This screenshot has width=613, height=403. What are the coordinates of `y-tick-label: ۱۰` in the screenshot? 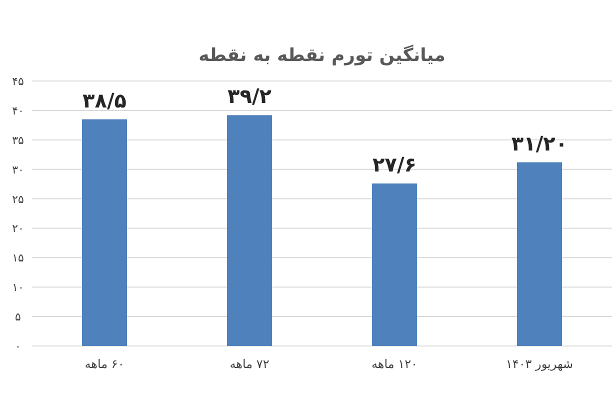 It's located at (18, 287).